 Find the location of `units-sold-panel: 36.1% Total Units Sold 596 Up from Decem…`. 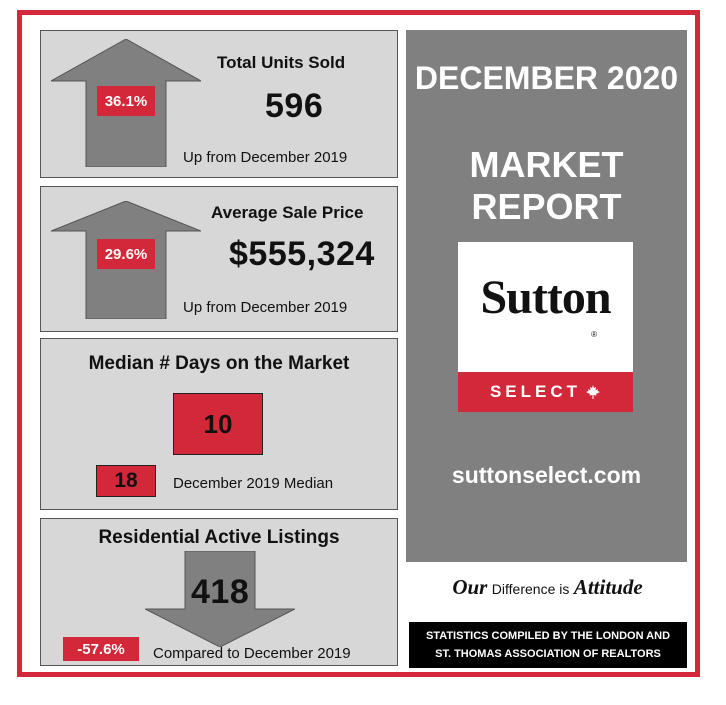

units-sold-panel: 36.1% Total Units Sold 596 Up from Decem… is located at coordinates (219, 104).